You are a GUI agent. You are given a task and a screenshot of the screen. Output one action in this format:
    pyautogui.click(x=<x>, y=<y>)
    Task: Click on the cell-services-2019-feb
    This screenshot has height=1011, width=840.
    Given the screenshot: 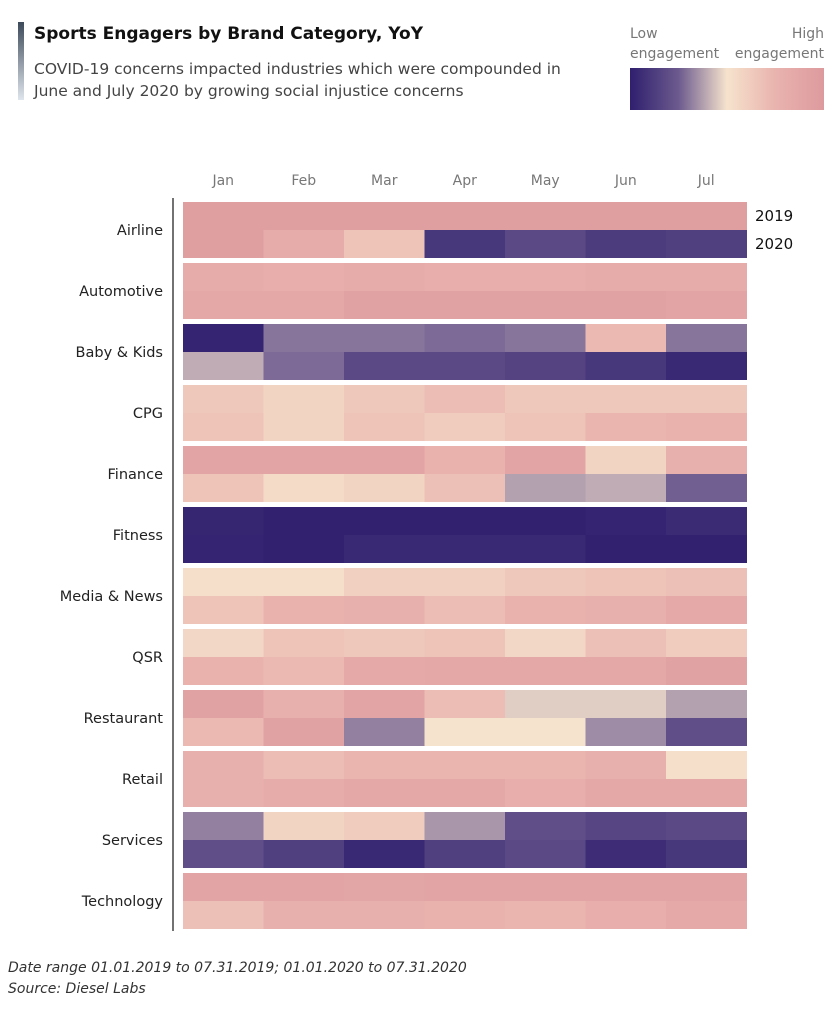 What is the action you would take?
    pyautogui.click(x=304, y=826)
    